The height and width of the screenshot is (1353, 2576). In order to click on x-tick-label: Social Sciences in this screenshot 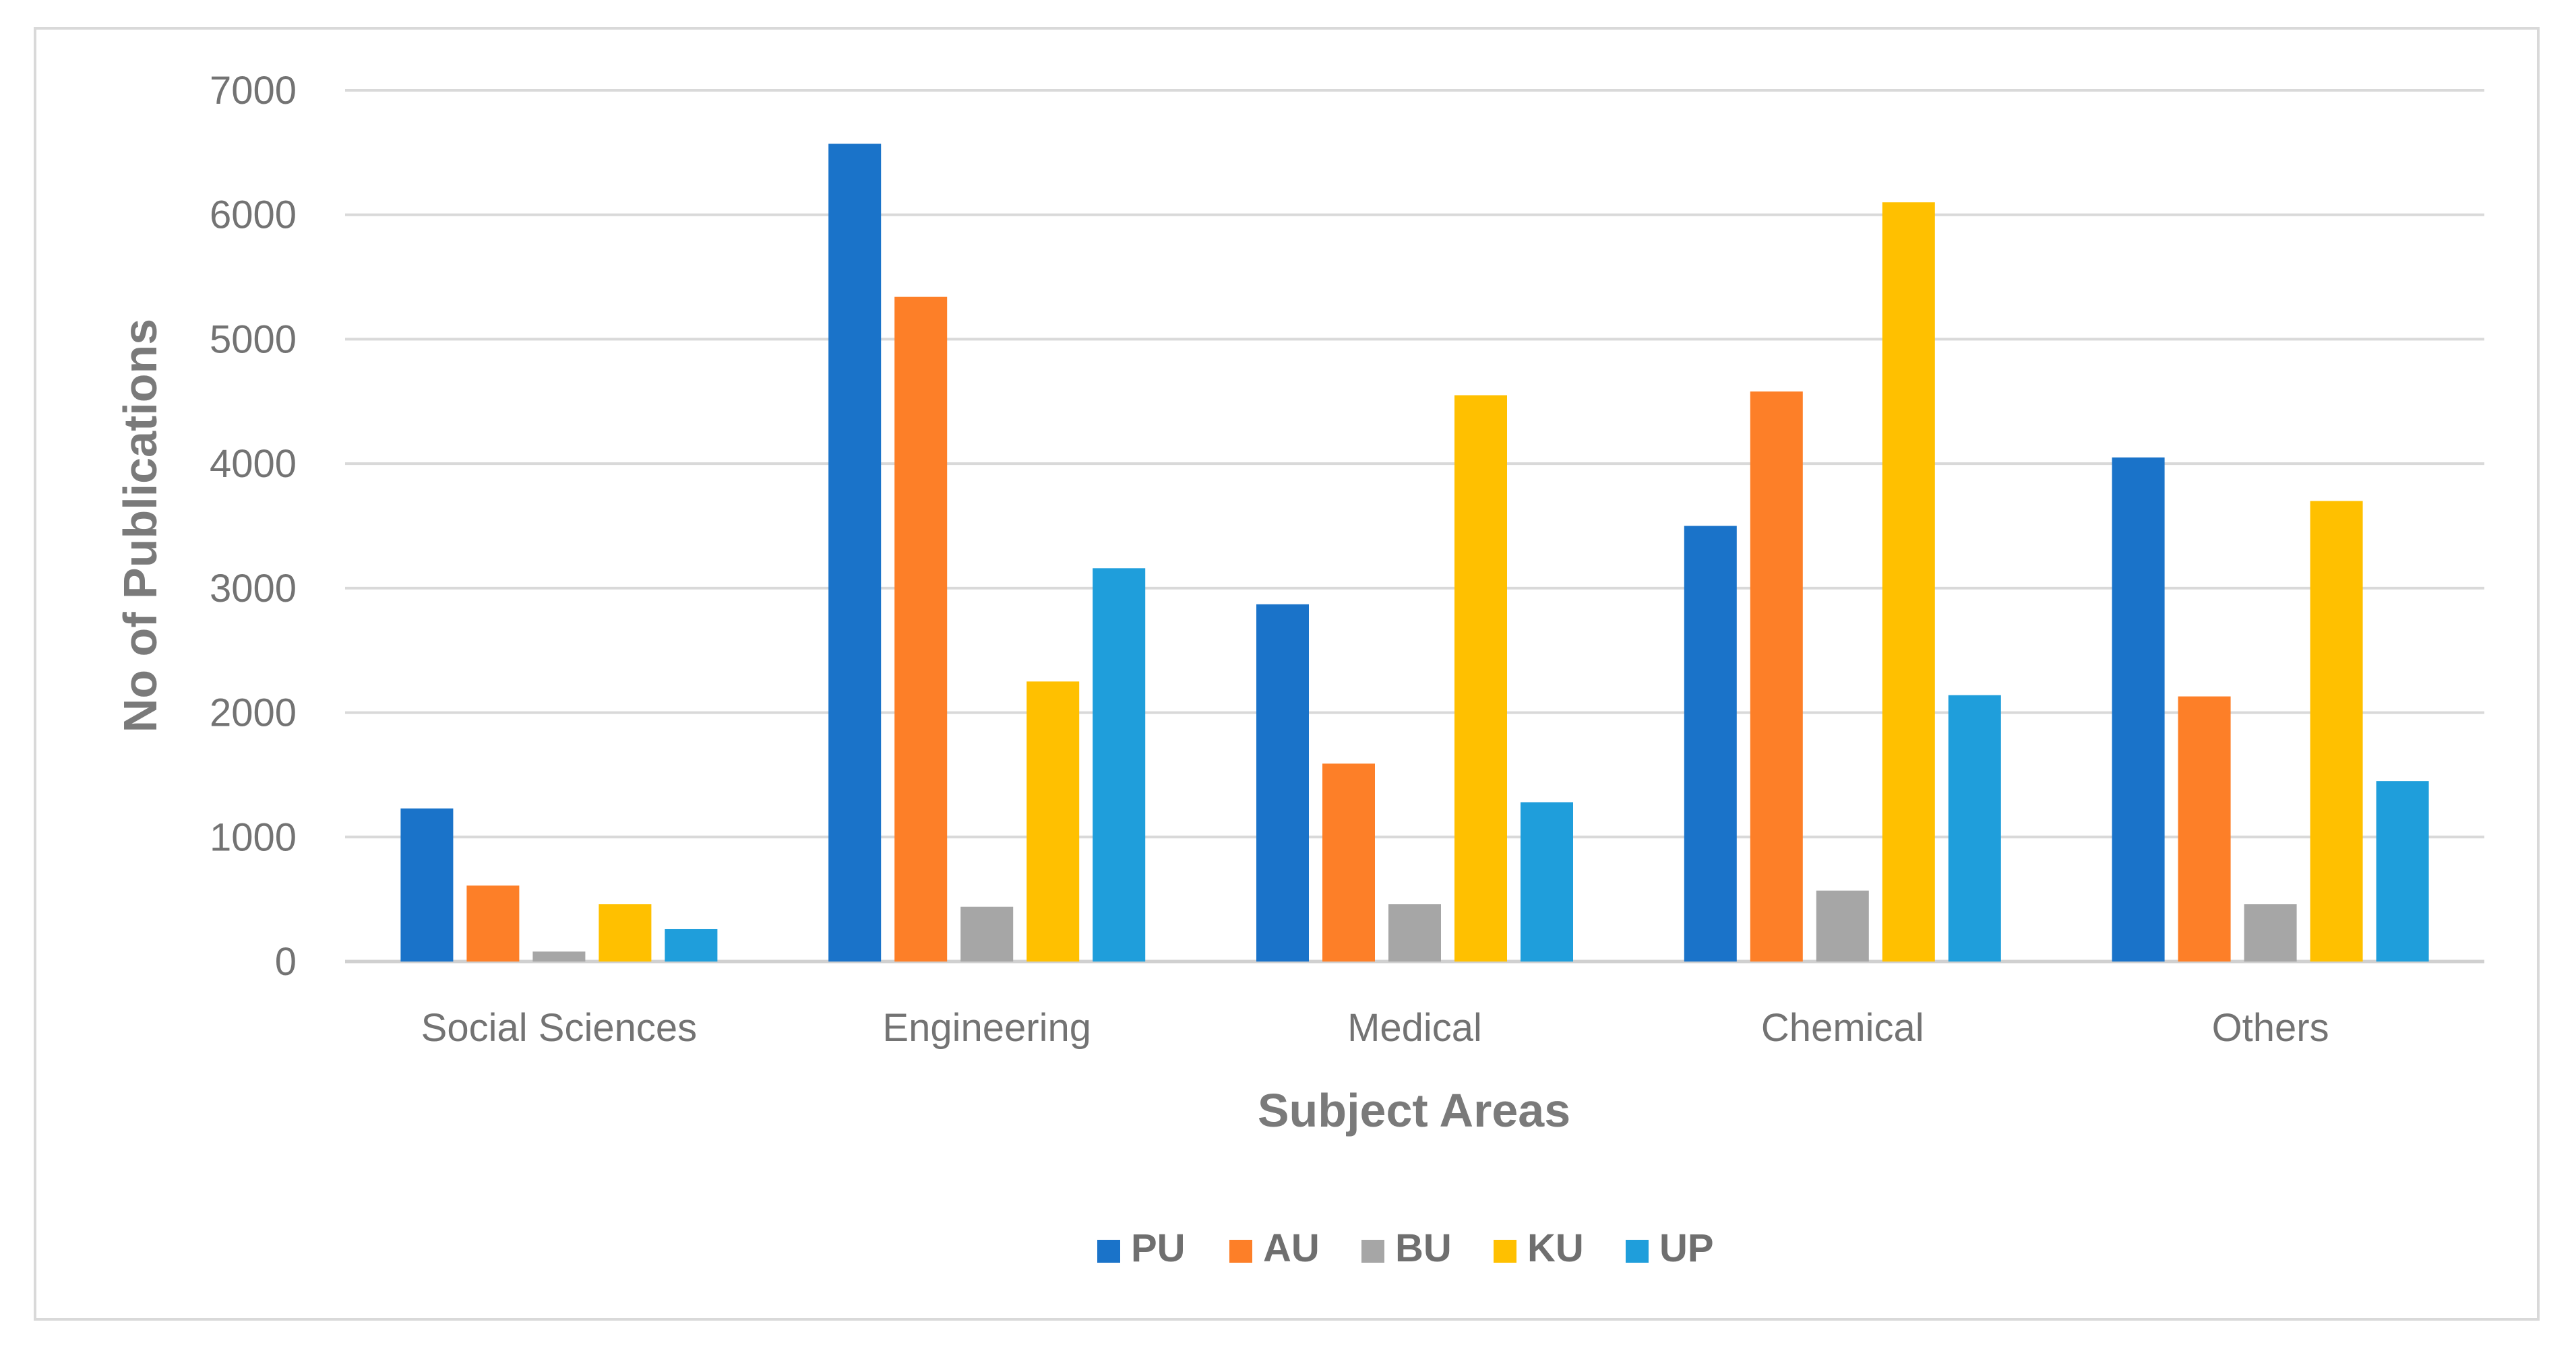, I will do `click(559, 1028)`.